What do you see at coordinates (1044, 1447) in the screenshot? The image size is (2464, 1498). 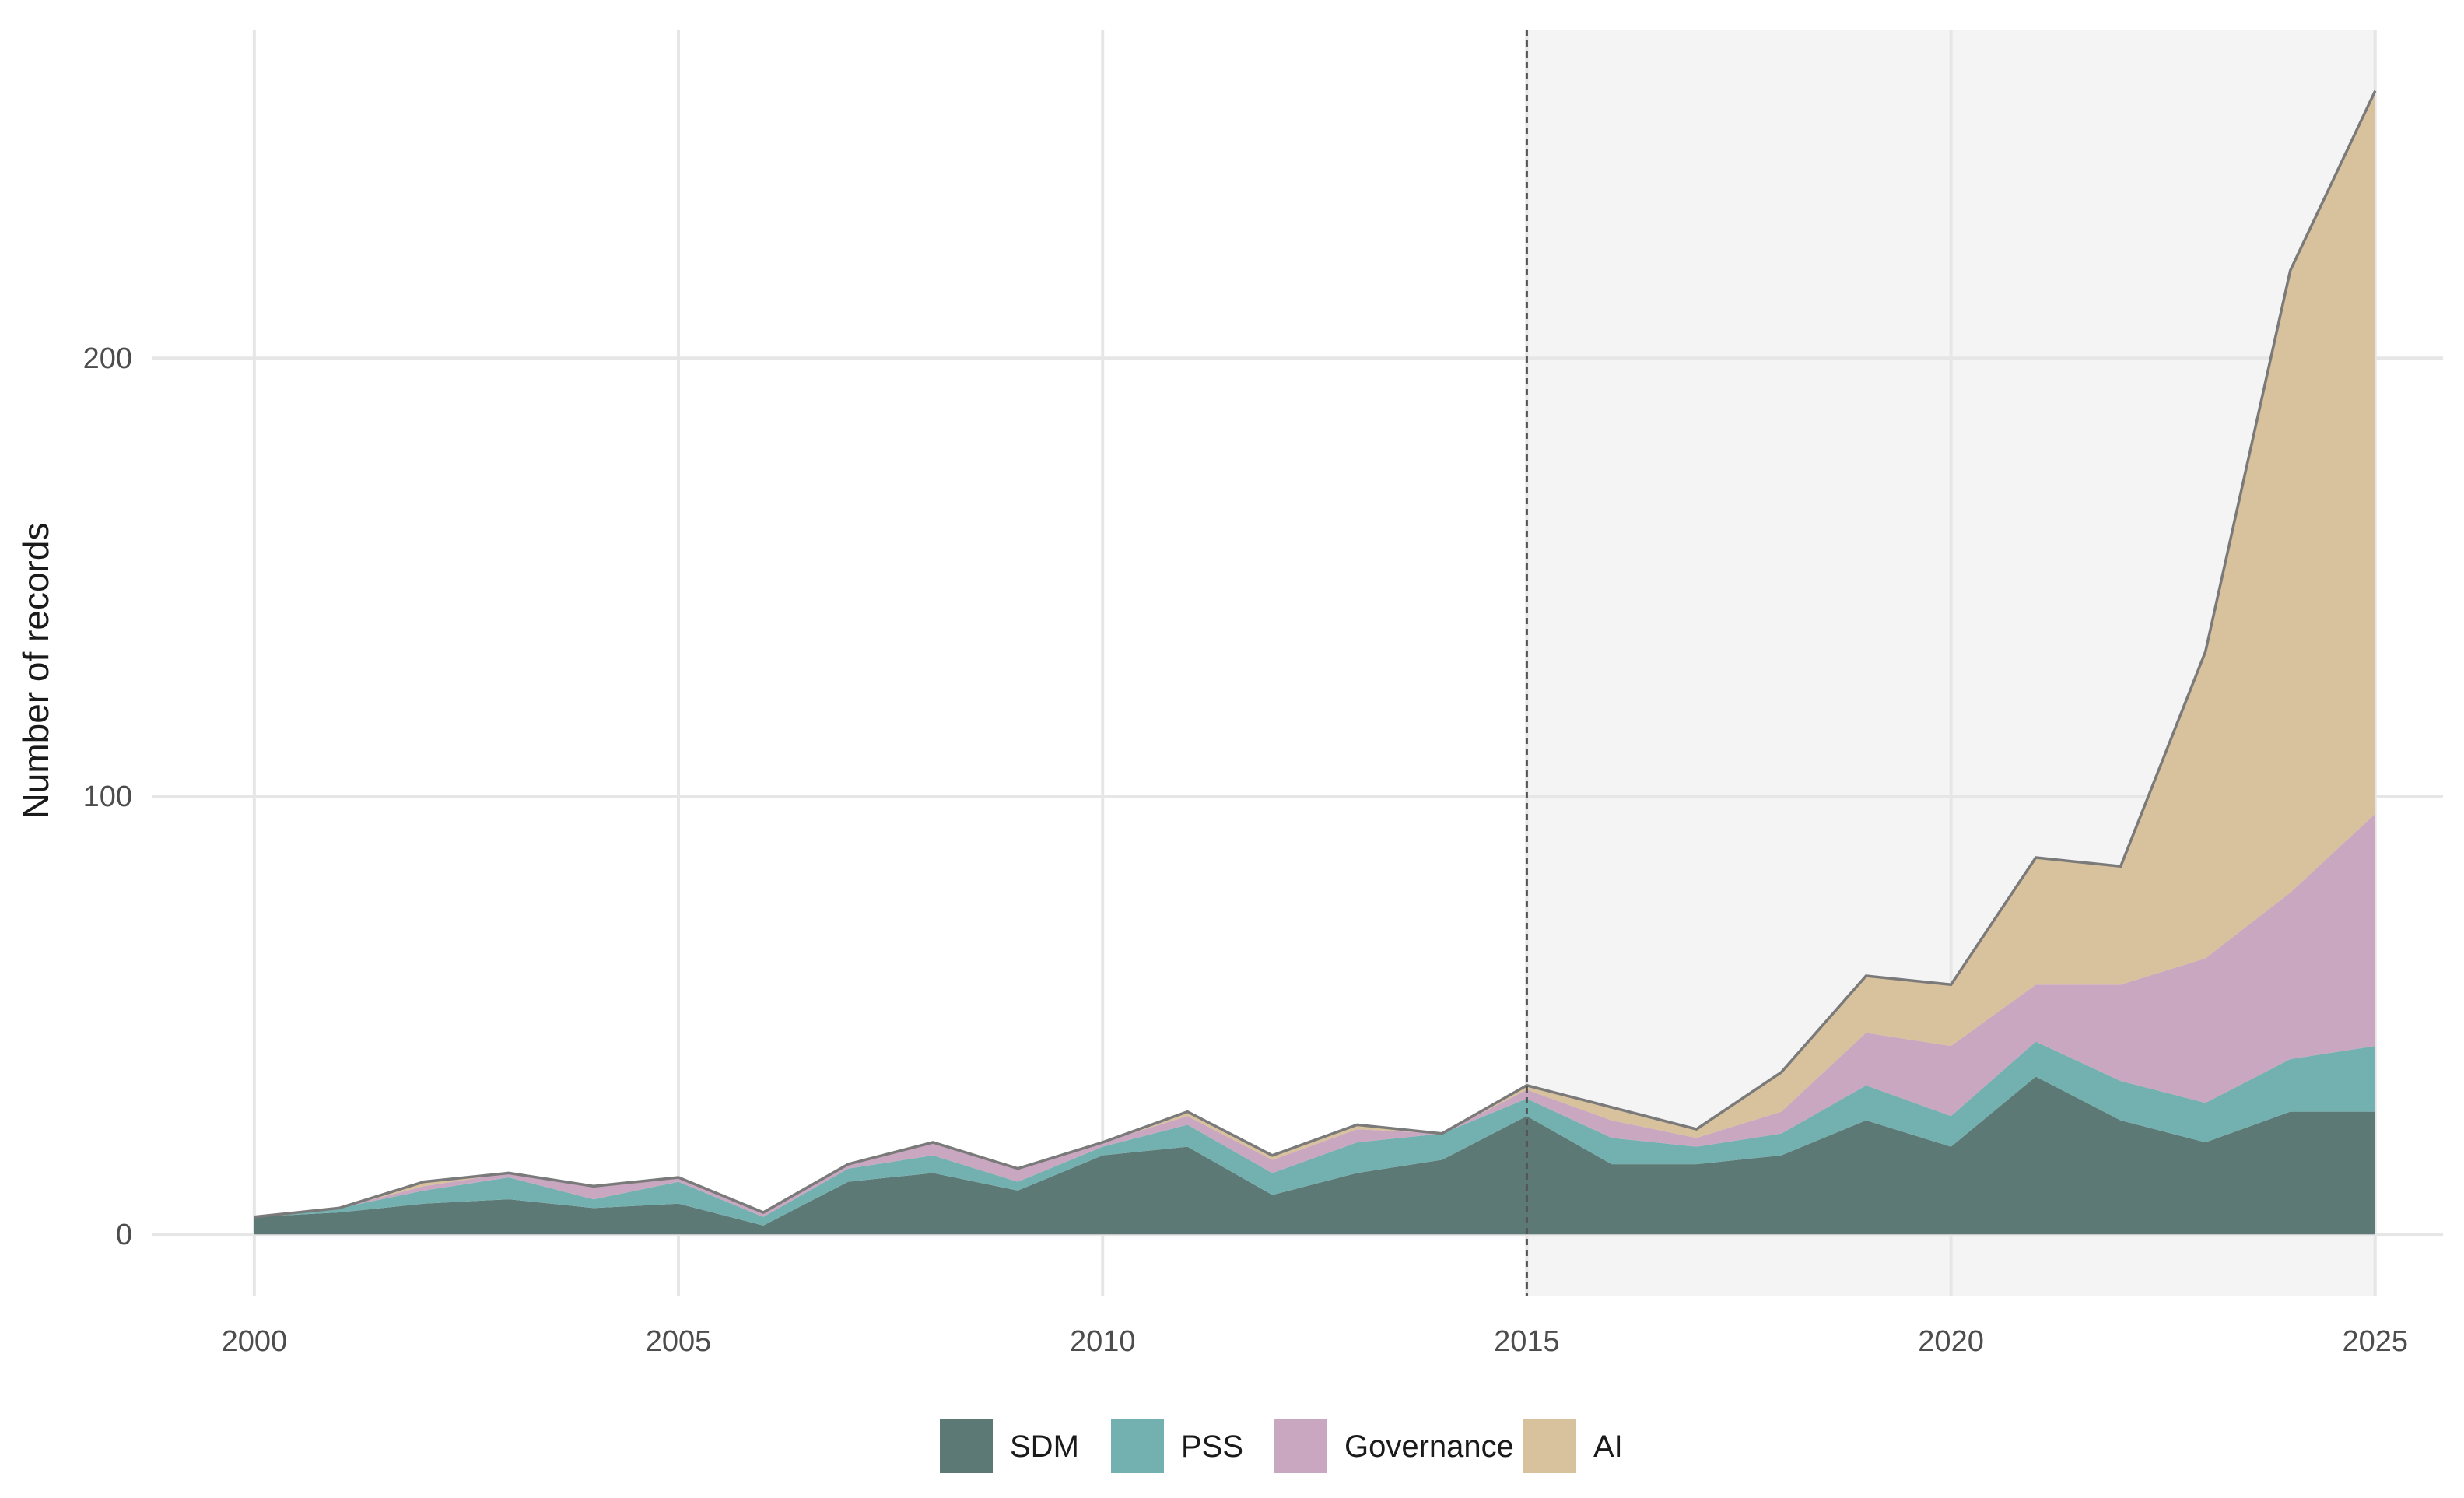 I see `legend-label: SDM` at bounding box center [1044, 1447].